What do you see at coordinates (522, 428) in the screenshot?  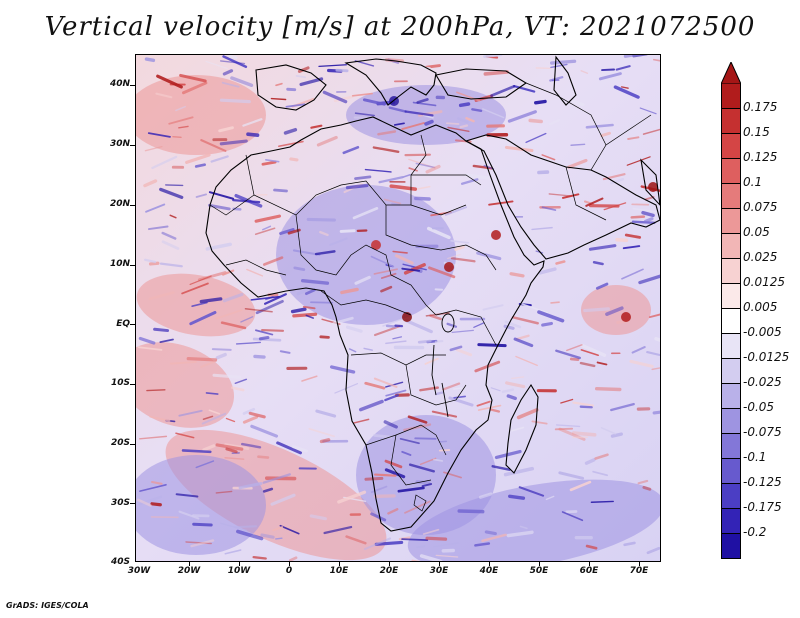 I see `madagascar-coastline` at bounding box center [522, 428].